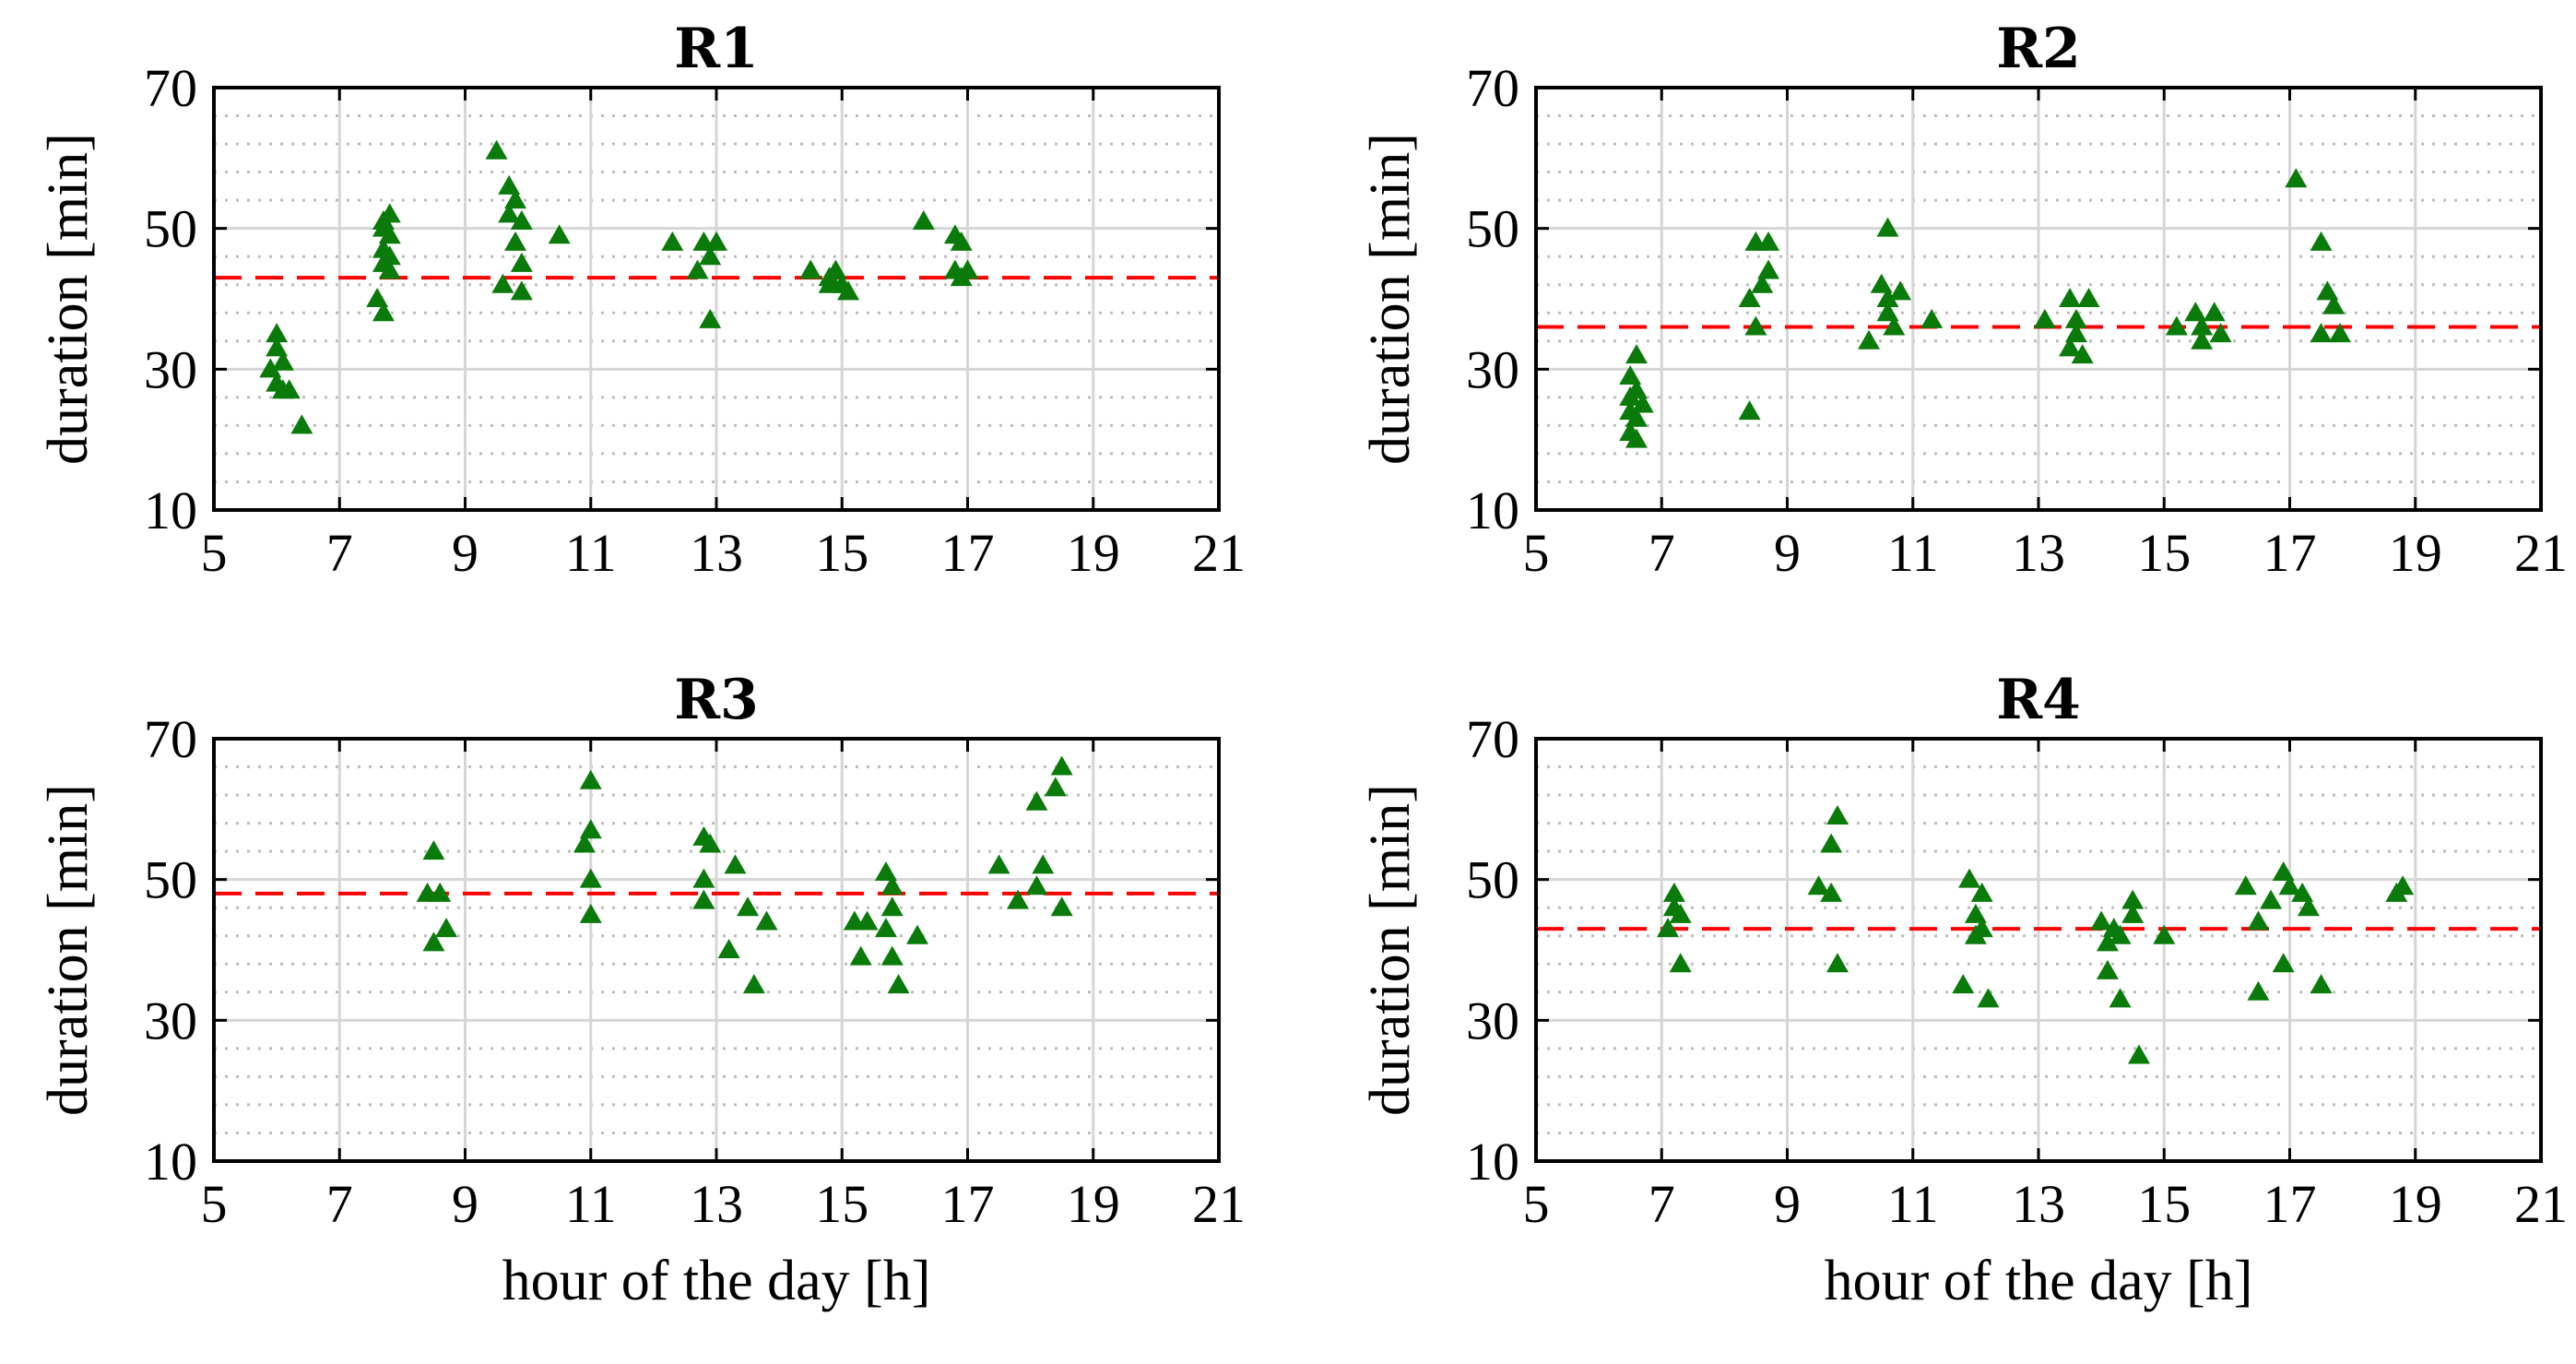  I want to click on x-tick-label: 9, so click(1787, 553).